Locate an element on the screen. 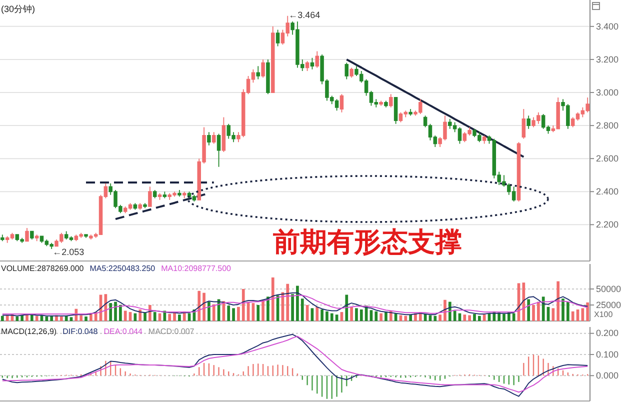 The image size is (621, 404). text: DIF:0.048 is located at coordinates (80, 331).